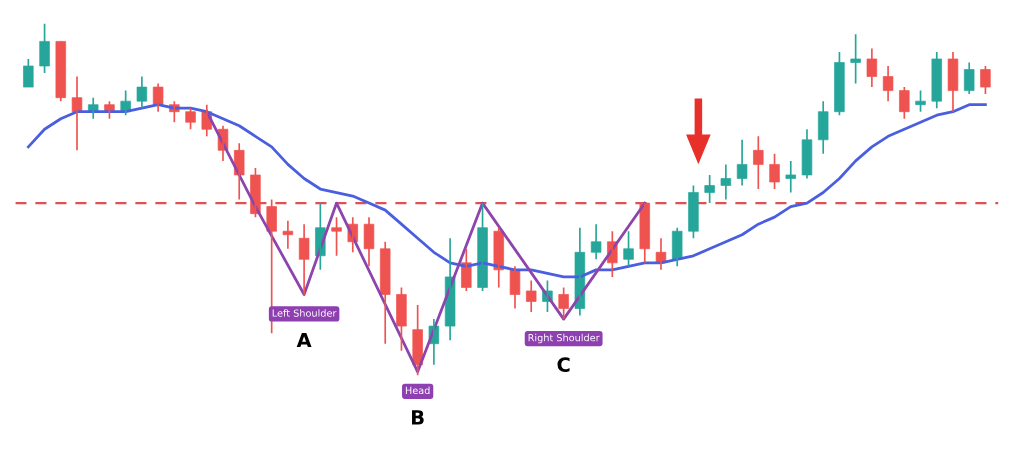 This screenshot has height=451, width=1024. I want to click on text: B, so click(418, 417).